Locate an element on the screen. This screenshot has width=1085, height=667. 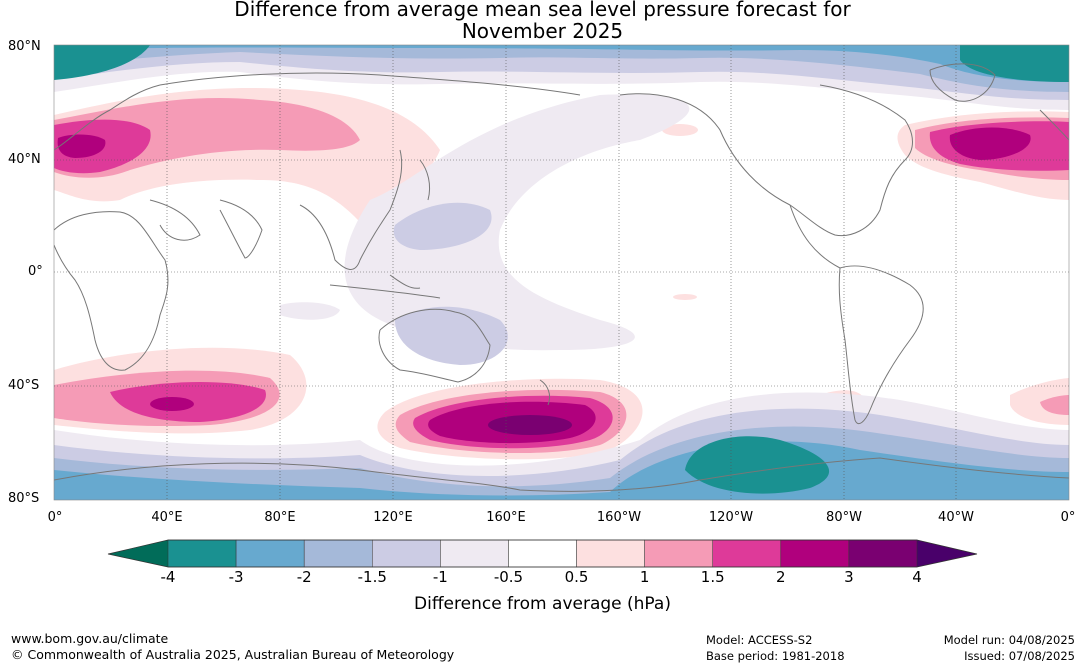
lon-label-120w: 120°W is located at coordinates (731, 517).